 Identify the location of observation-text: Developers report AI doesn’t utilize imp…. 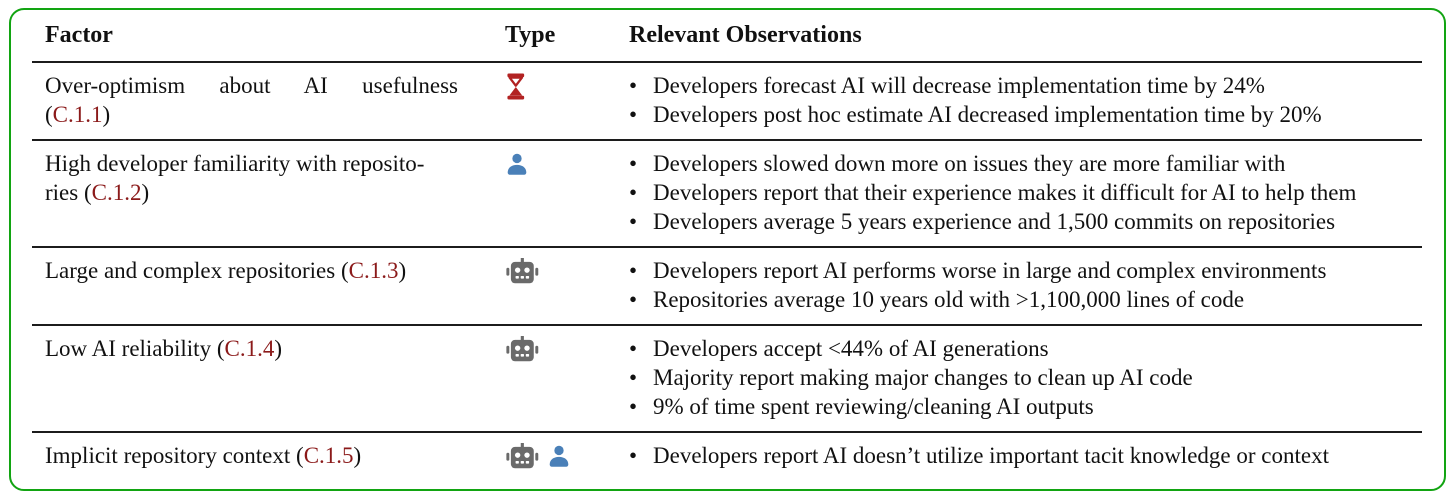
(991, 455).